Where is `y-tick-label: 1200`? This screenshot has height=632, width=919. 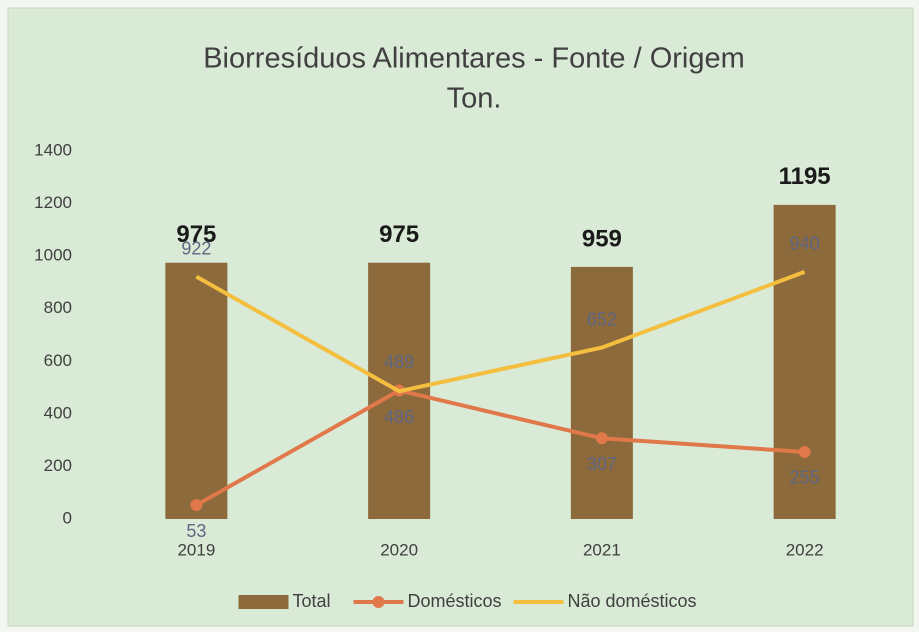
y-tick-label: 1200 is located at coordinates (53, 202).